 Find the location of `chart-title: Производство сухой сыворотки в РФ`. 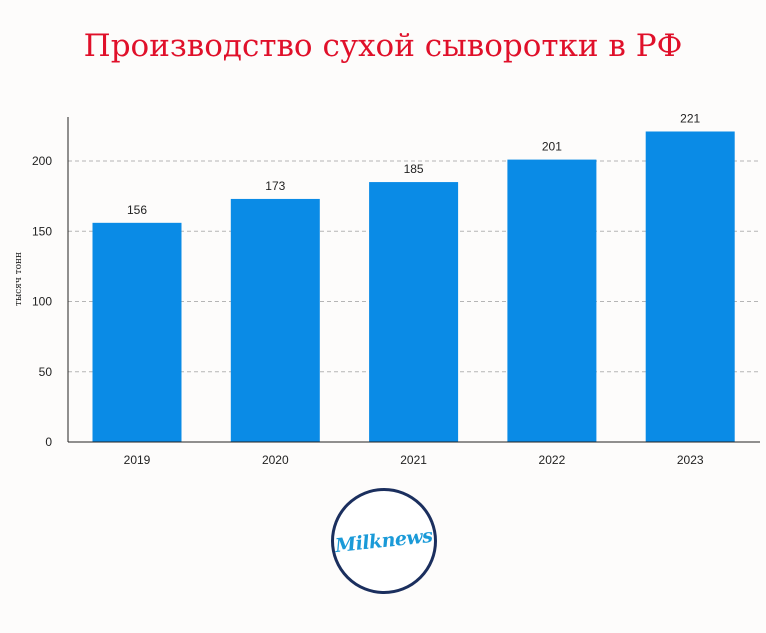

chart-title: Производство сухой сыворотки в РФ is located at coordinates (383, 46).